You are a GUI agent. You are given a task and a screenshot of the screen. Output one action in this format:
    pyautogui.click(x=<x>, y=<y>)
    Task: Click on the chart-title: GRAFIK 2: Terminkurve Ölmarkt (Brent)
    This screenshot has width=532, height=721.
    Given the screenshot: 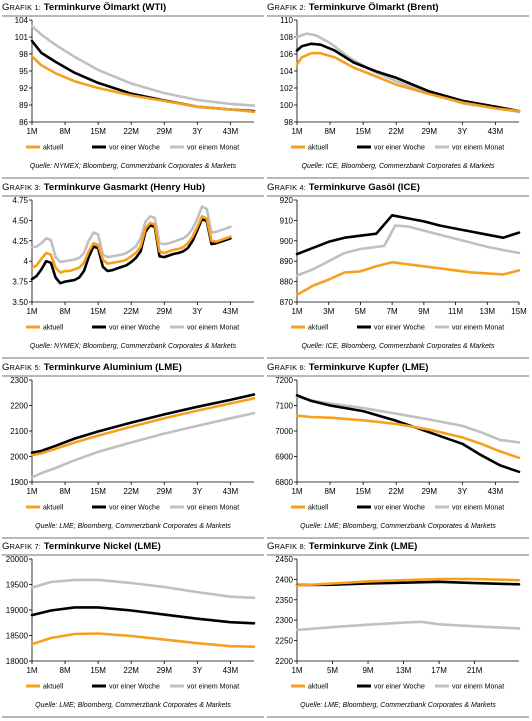 What is the action you would take?
    pyautogui.click(x=353, y=7)
    